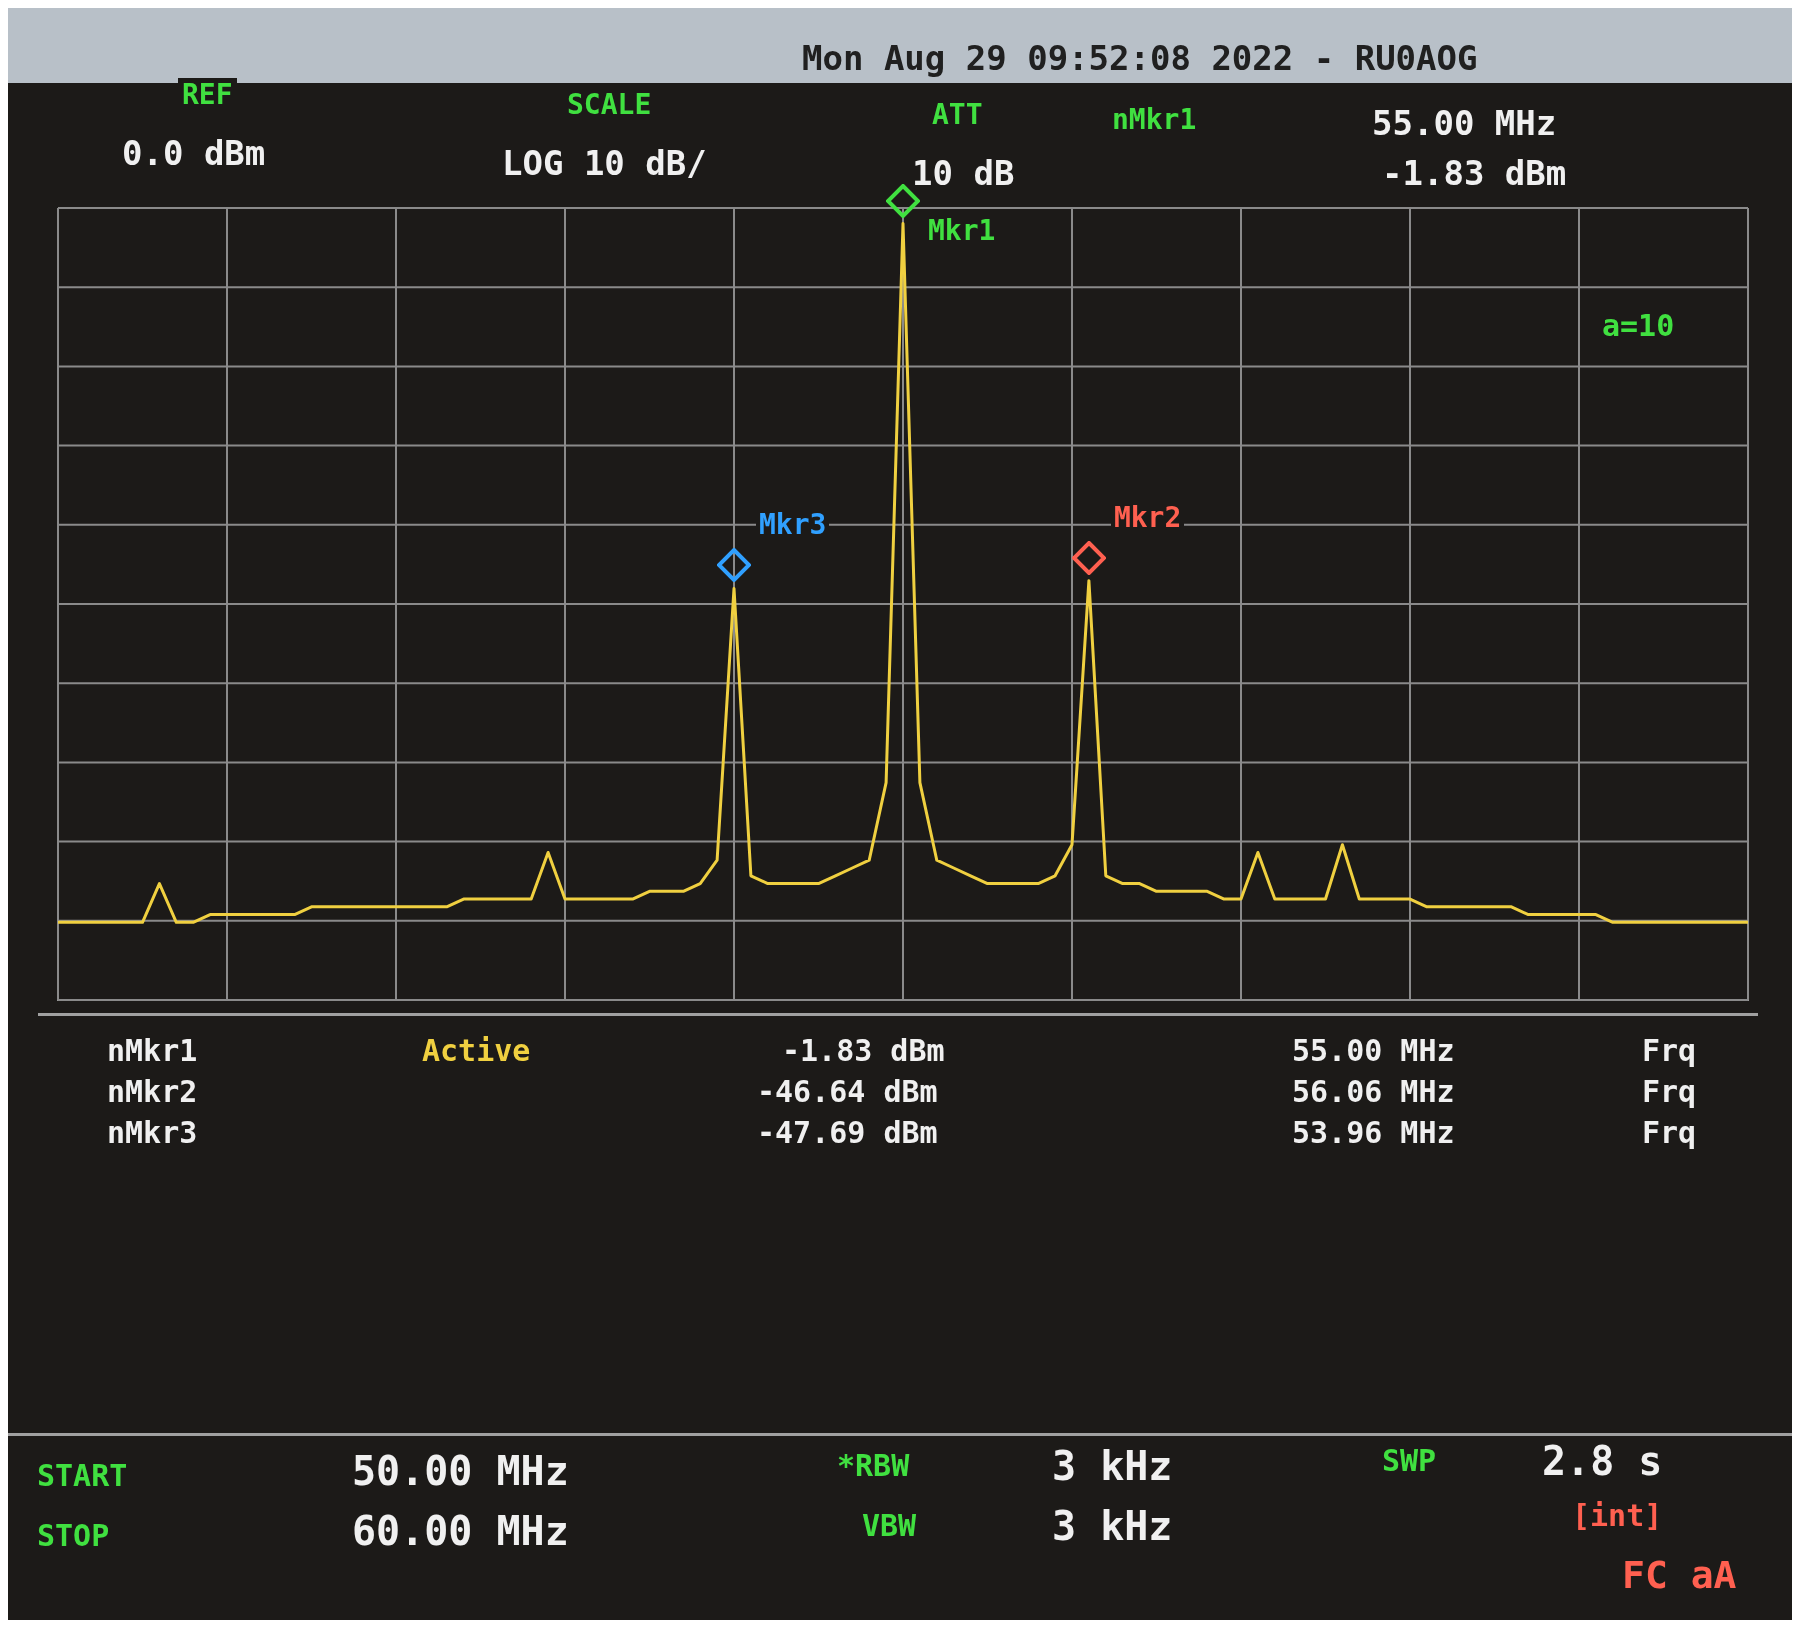 The width and height of the screenshot is (1800, 1628). What do you see at coordinates (1147, 517) in the screenshot?
I see `annotation: Mkr2` at bounding box center [1147, 517].